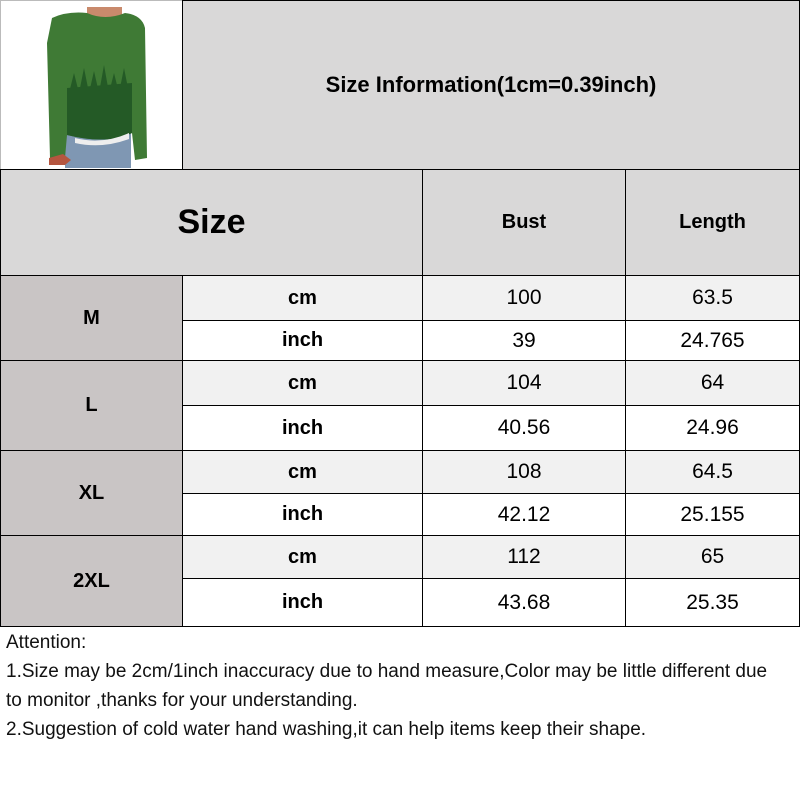  I want to click on size-label: XL, so click(91, 493).